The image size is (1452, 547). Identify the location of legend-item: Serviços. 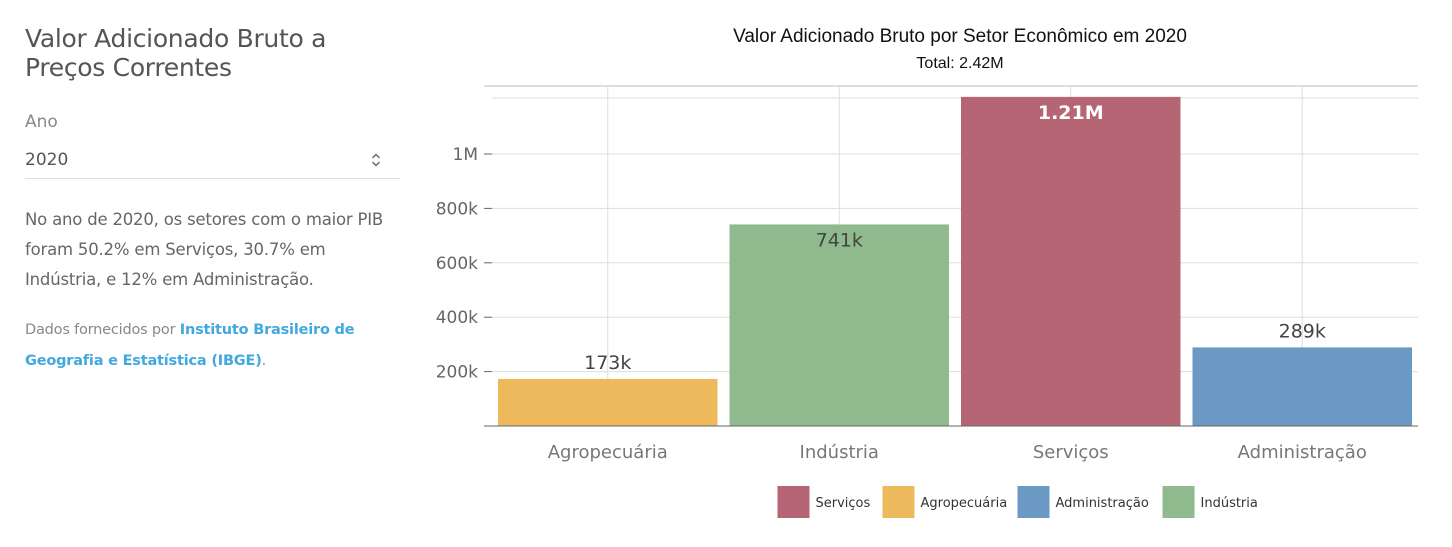
(824, 502).